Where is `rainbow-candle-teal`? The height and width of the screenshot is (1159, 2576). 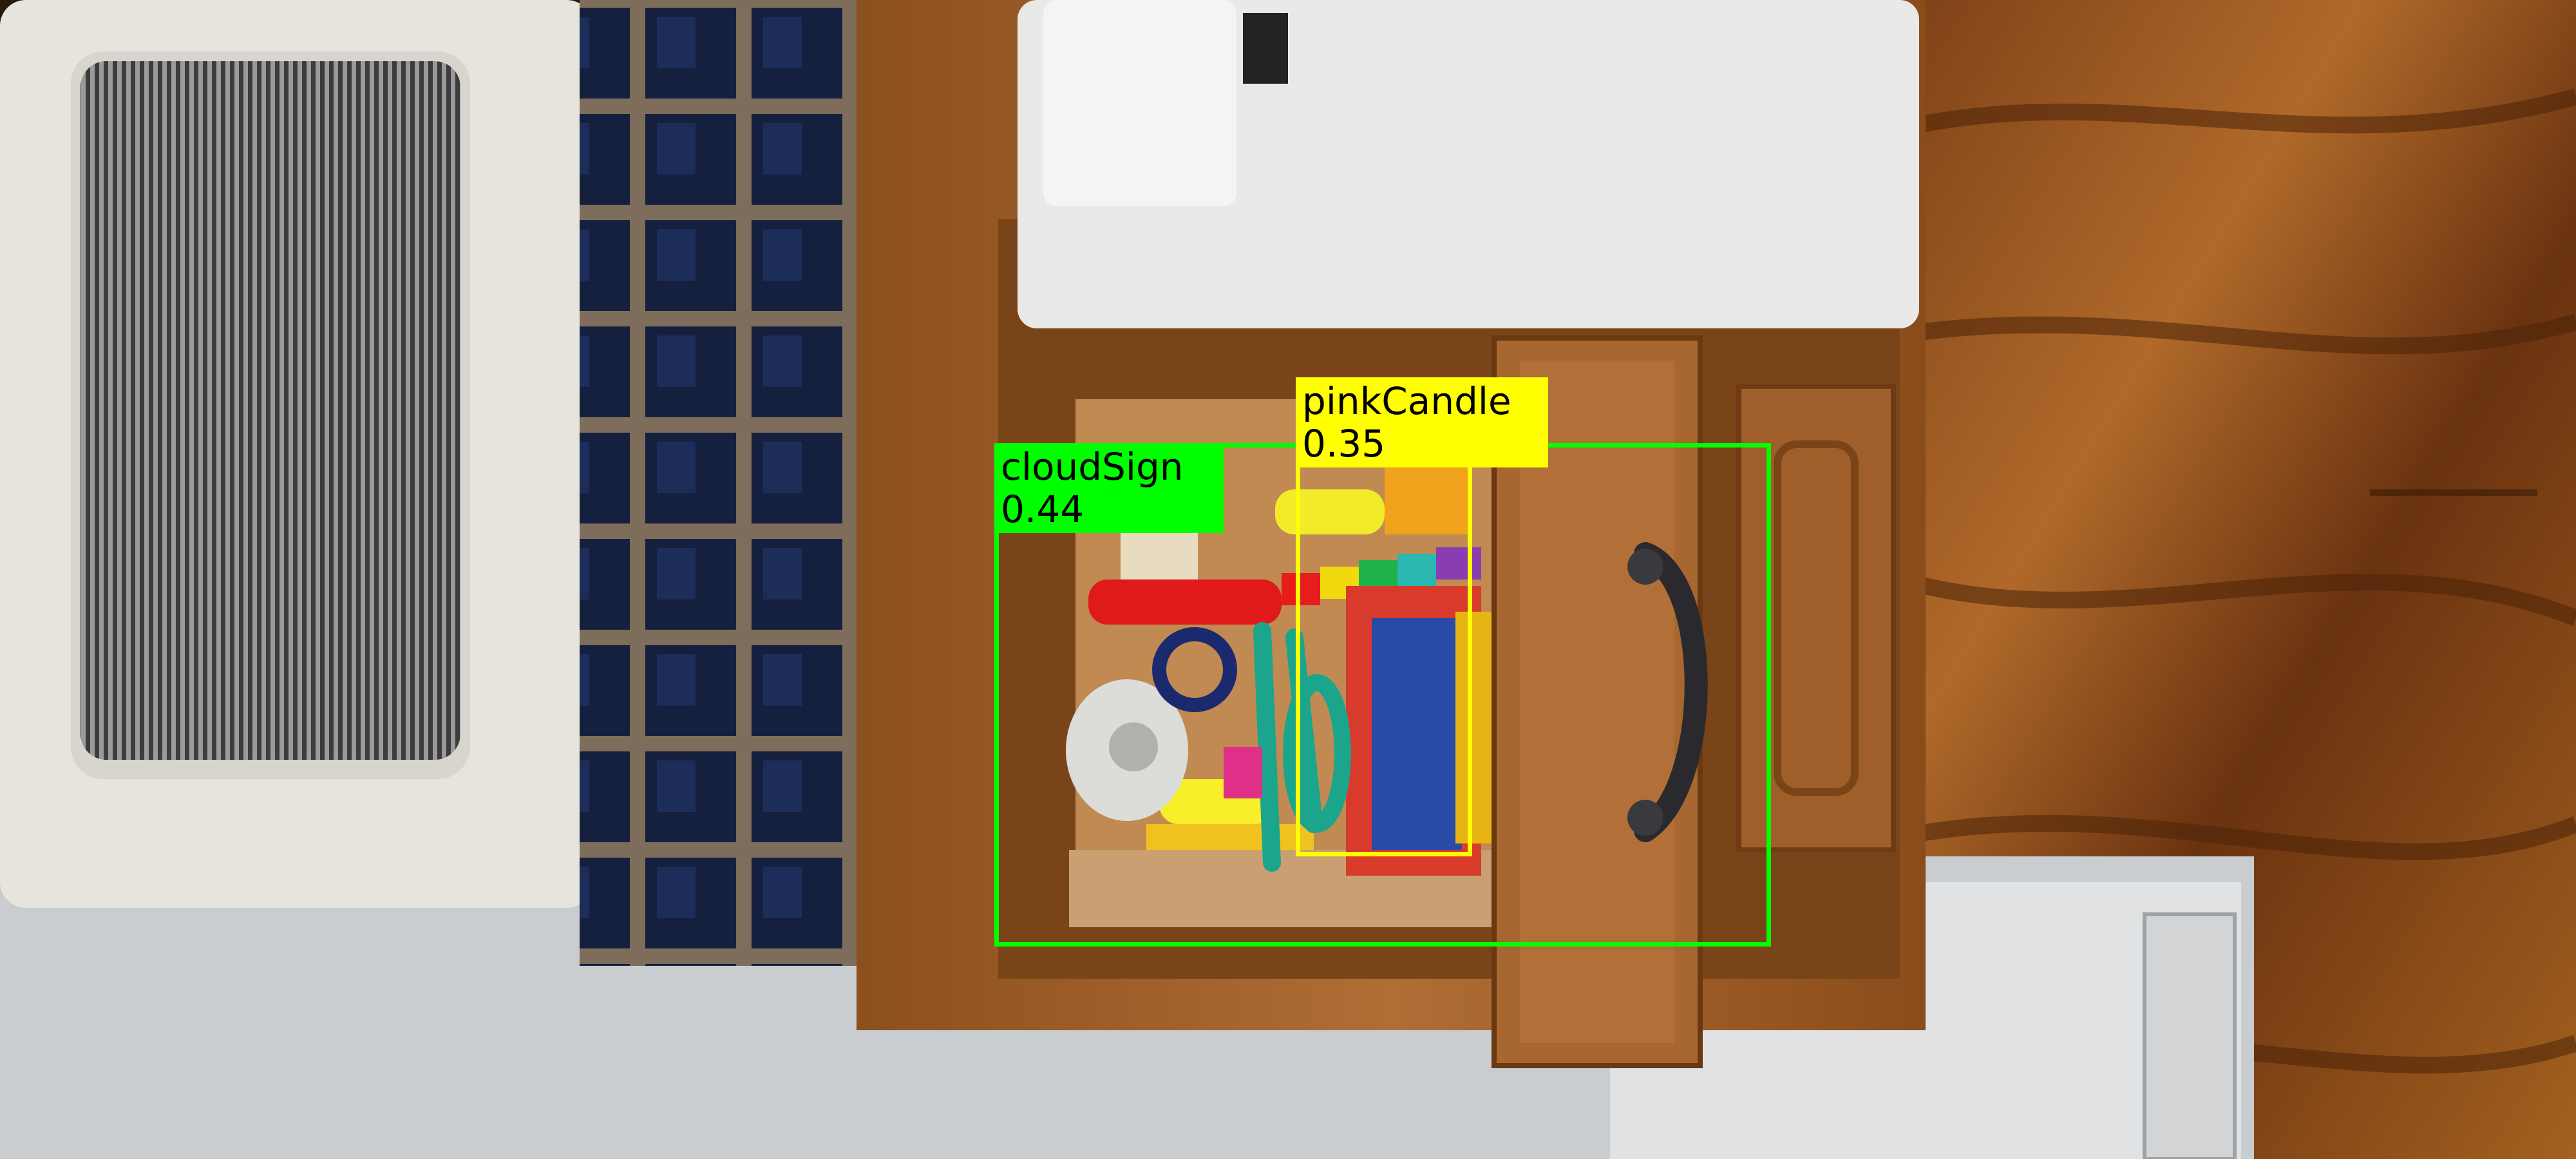
rainbow-candle-teal is located at coordinates (1416, 570).